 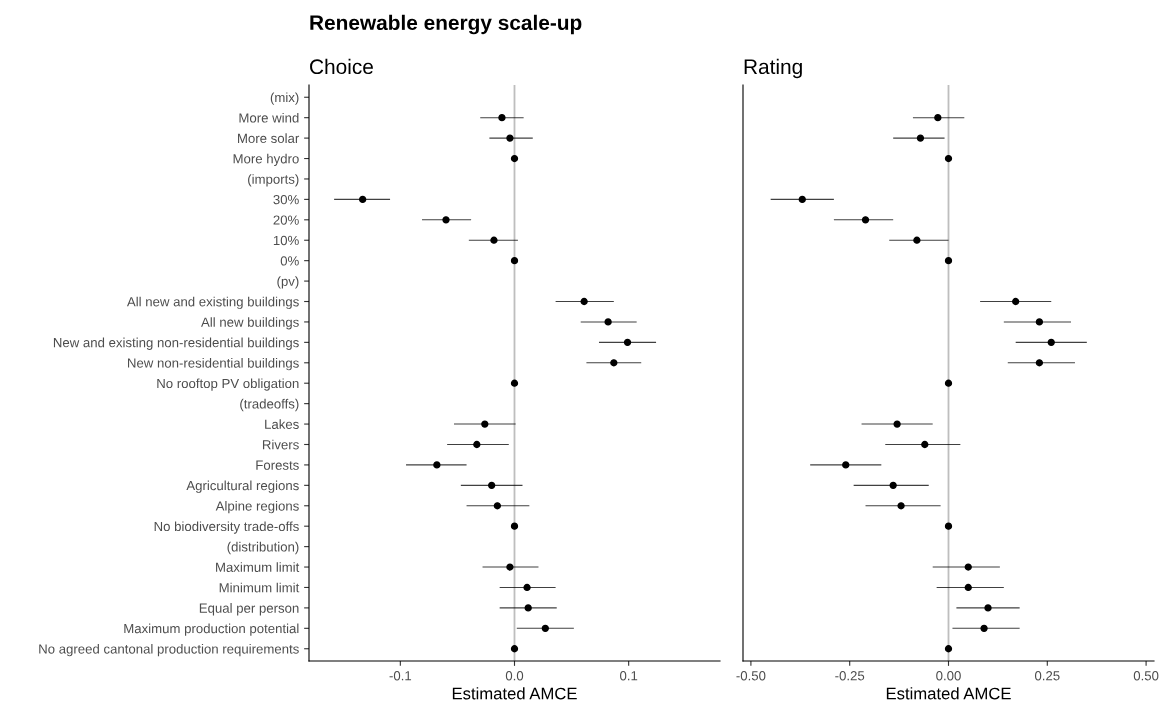 What do you see at coordinates (288, 282) in the screenshot?
I see `y-tick-label: (pv)` at bounding box center [288, 282].